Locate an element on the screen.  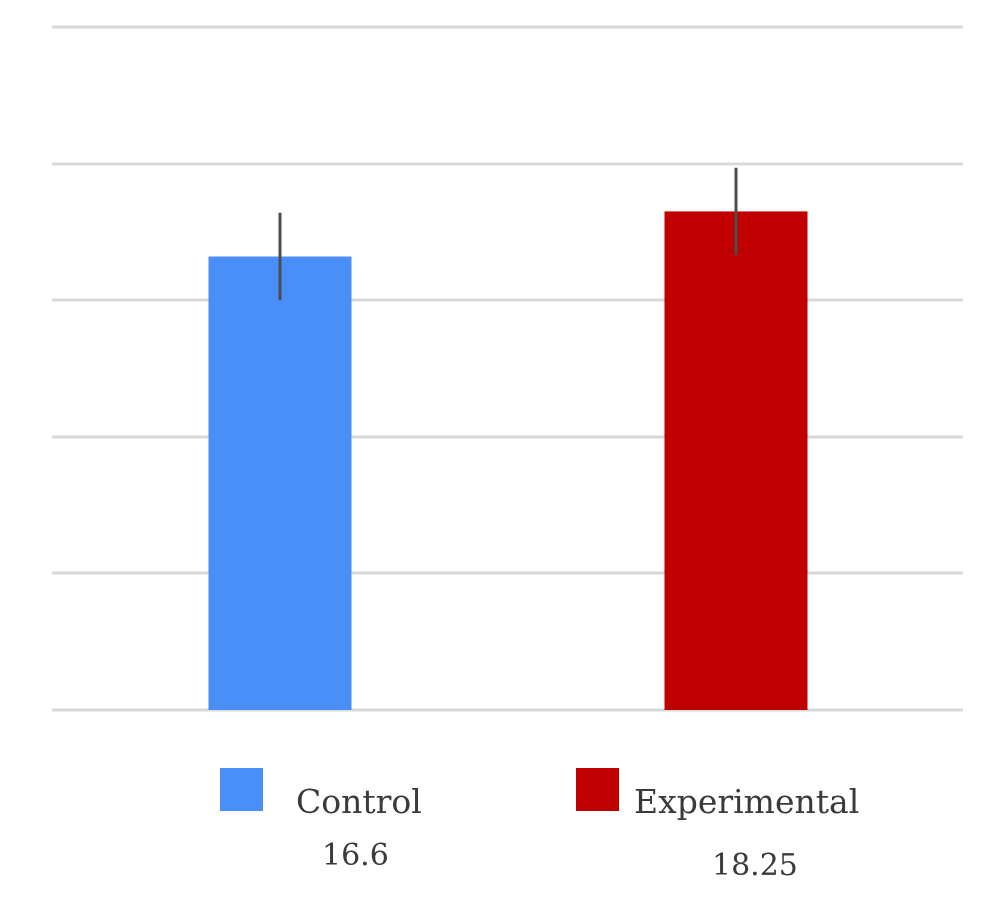
legend-swatch-control is located at coordinates (241, 789).